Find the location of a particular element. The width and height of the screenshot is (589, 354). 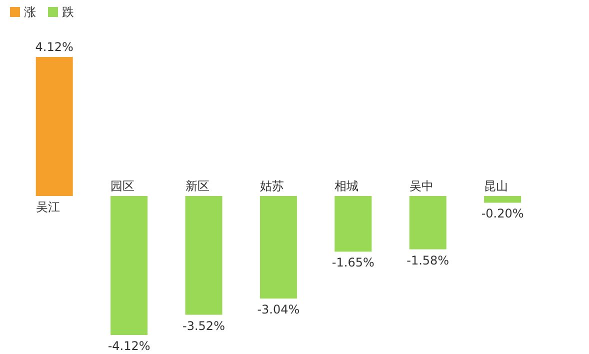

x-tick-label: 姑苏 is located at coordinates (272, 186).